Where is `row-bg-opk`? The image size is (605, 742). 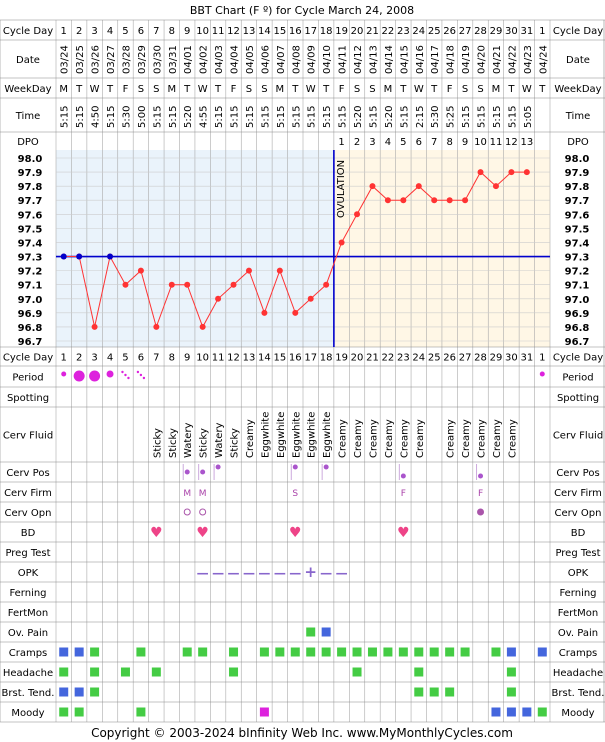
row-bg-opk is located at coordinates (302, 572).